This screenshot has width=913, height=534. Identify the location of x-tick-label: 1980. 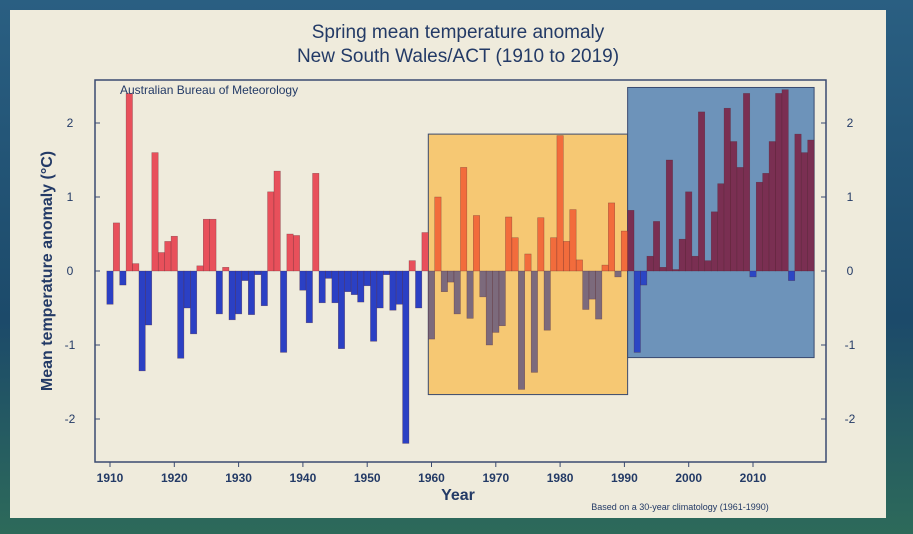
(560, 478).